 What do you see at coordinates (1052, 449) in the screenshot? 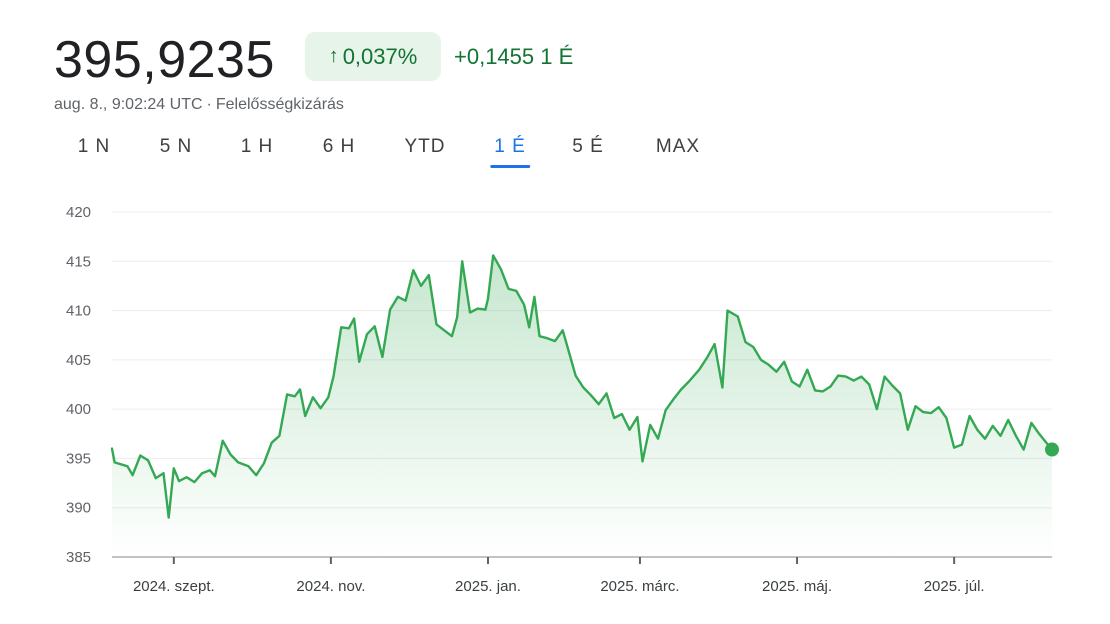
I see `latest-point-marker` at bounding box center [1052, 449].